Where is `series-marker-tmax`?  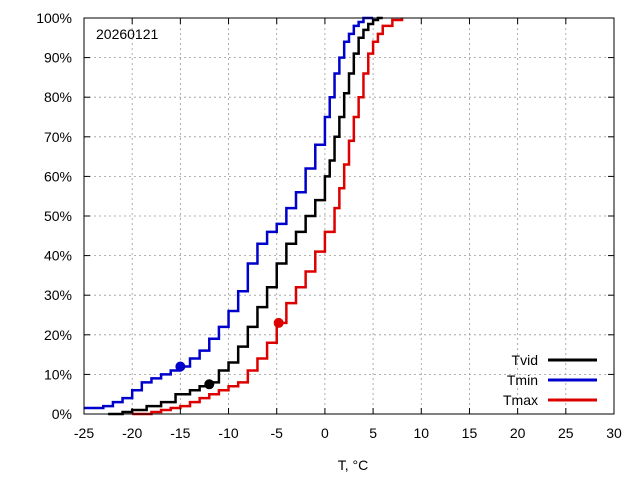 series-marker-tmax is located at coordinates (278, 322).